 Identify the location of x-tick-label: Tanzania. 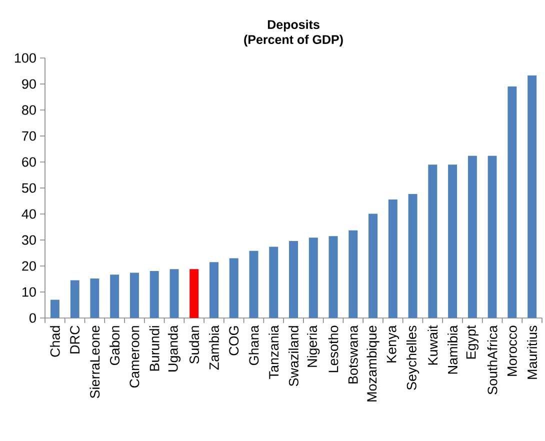
(273, 352).